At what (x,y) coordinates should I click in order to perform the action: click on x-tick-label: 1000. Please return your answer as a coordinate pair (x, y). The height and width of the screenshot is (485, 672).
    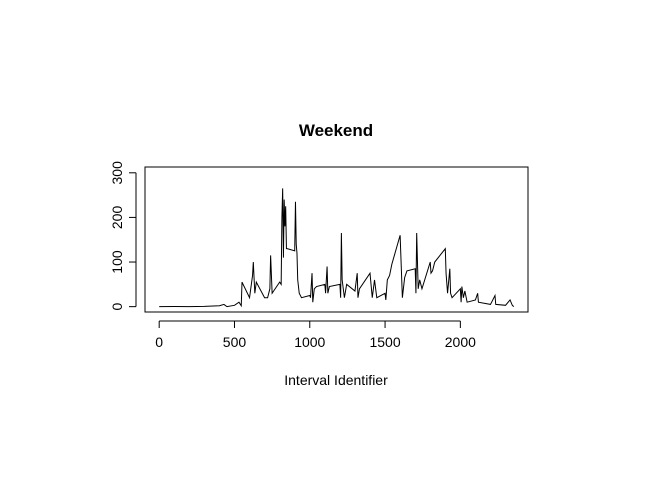
    Looking at the image, I should click on (309, 342).